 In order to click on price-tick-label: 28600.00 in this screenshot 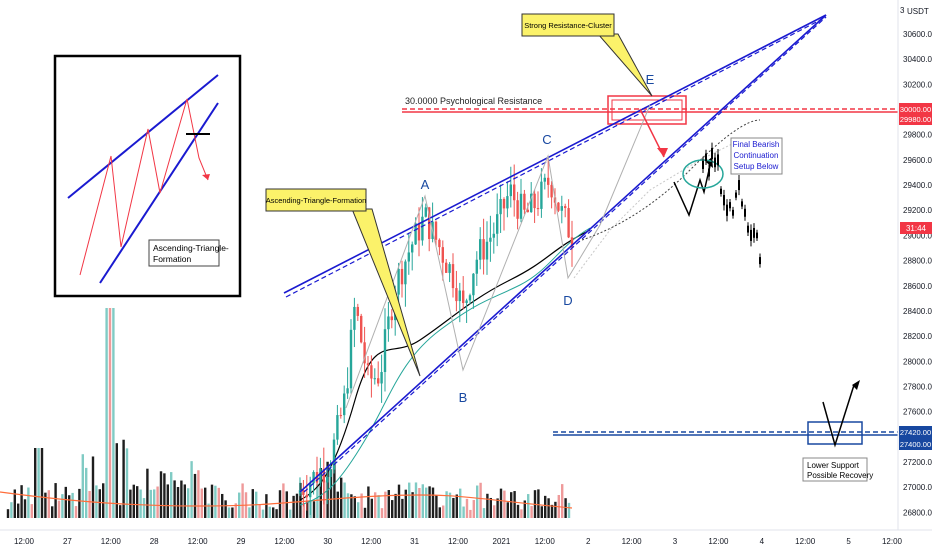, I will do `click(917, 286)`.